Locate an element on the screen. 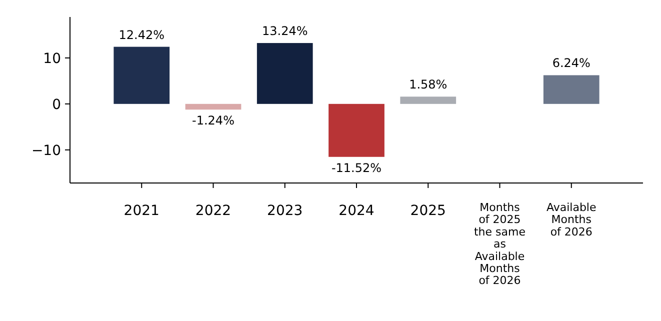 The height and width of the screenshot is (321, 661). x-tick-label: Months of 2025 the same as Available Months of 2026 is located at coordinates (500, 244).